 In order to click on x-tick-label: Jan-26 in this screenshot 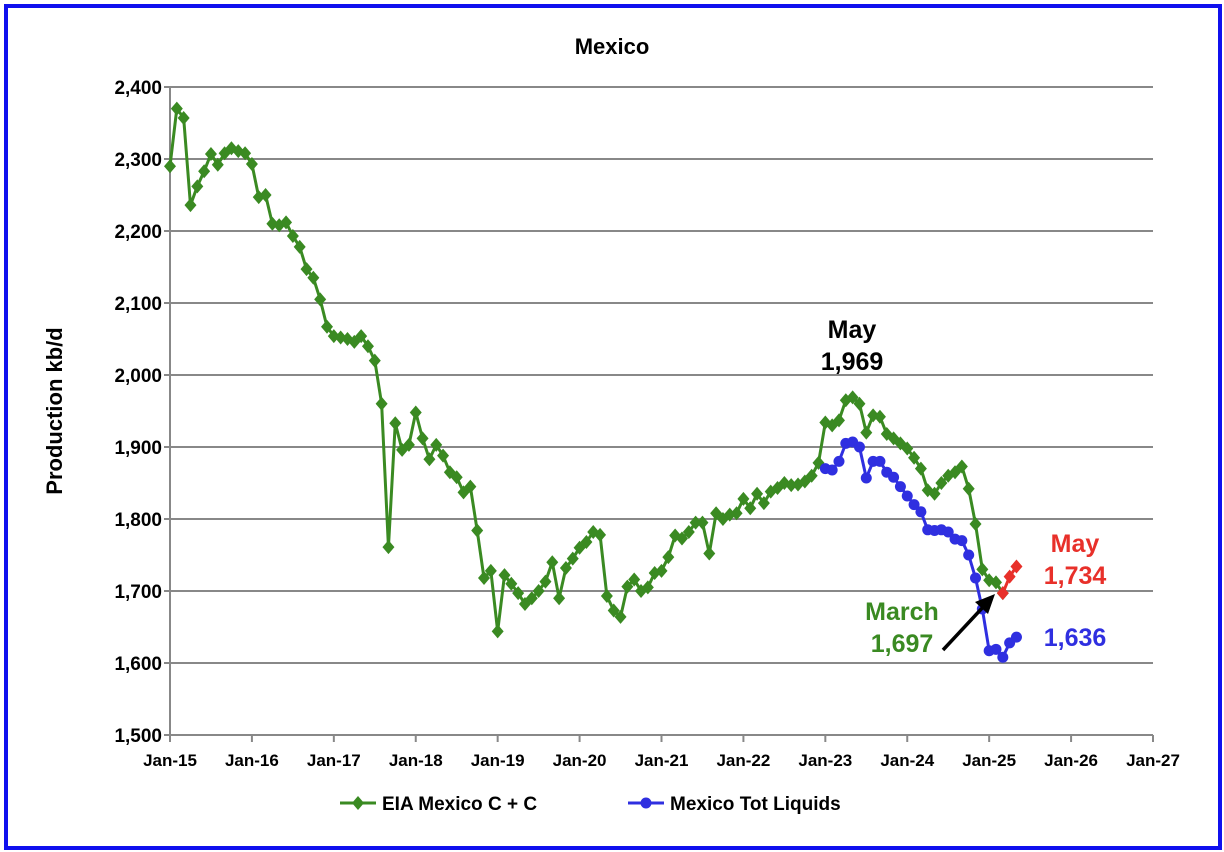, I will do `click(1071, 760)`.